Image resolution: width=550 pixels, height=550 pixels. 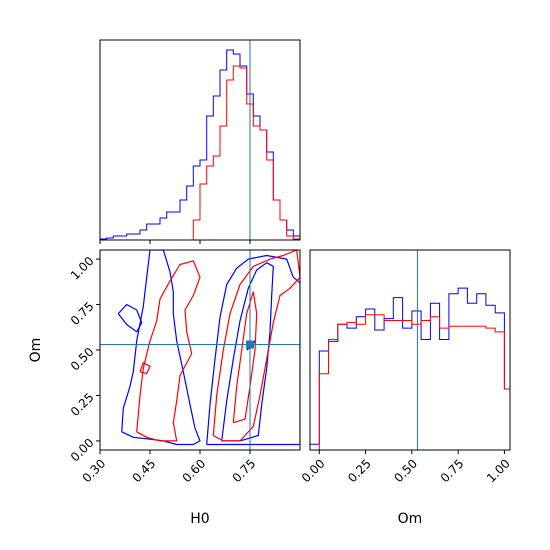 What do you see at coordinates (200, 141) in the screenshot?
I see `h0-histogram-panel` at bounding box center [200, 141].